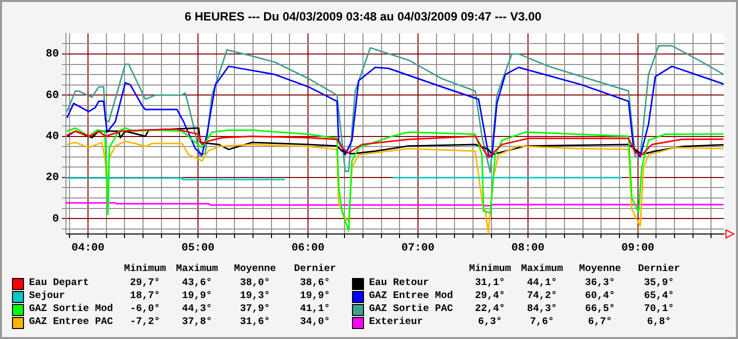 The width and height of the screenshot is (738, 339). What do you see at coordinates (55, 219) in the screenshot?
I see `y-tick-label: 0` at bounding box center [55, 219].